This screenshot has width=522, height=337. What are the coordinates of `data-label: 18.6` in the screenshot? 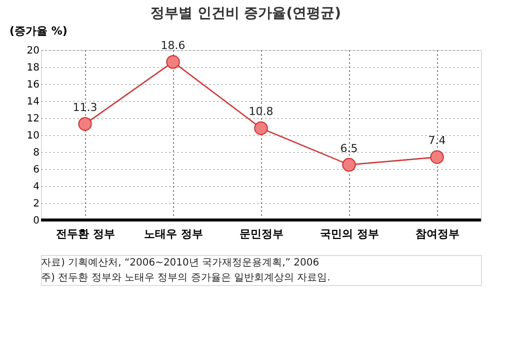 It's located at (173, 45).